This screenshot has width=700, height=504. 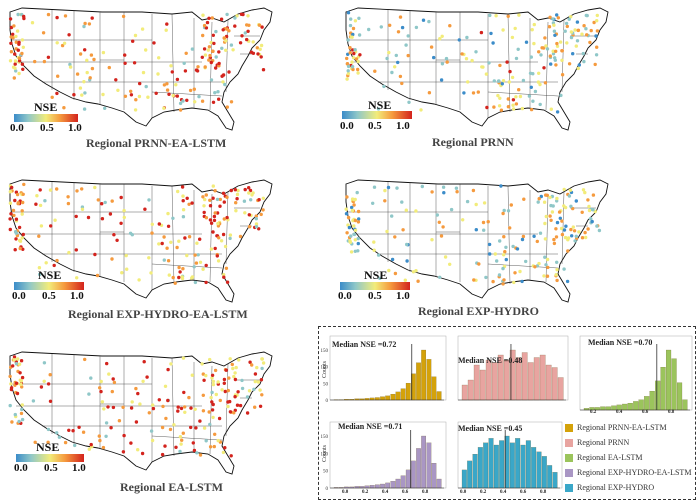 What do you see at coordinates (77, 296) in the screenshot?
I see `colorbar-tick: 1.0` at bounding box center [77, 296].